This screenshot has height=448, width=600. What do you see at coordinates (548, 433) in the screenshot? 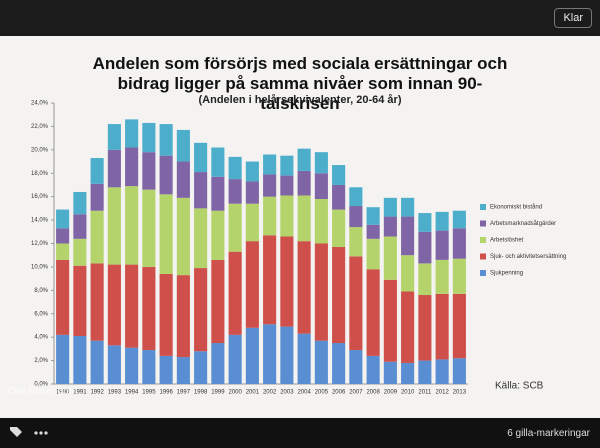
I see `likes-count: 6 gilla-markeringar` at bounding box center [548, 433].